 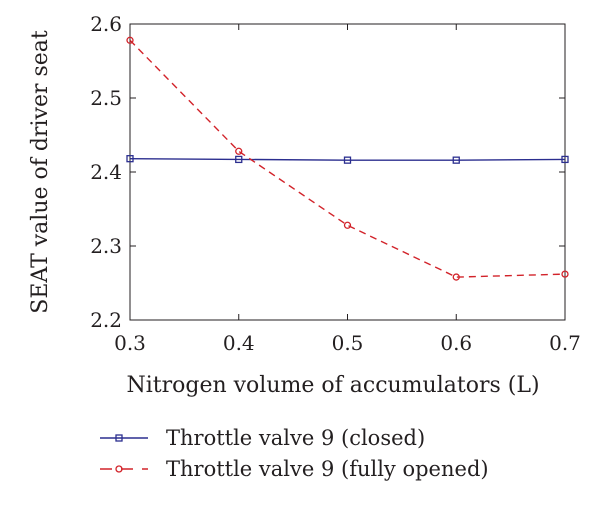 I want to click on legend-label: Throttle valve 9 (closed), so click(x=295, y=438).